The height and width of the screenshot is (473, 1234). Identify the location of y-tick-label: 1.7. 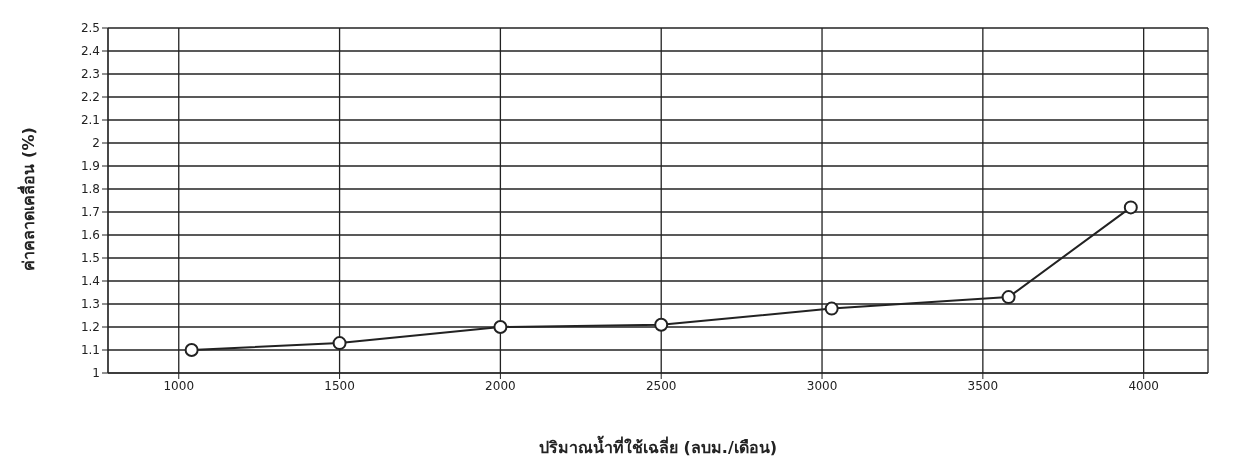
(90, 212).